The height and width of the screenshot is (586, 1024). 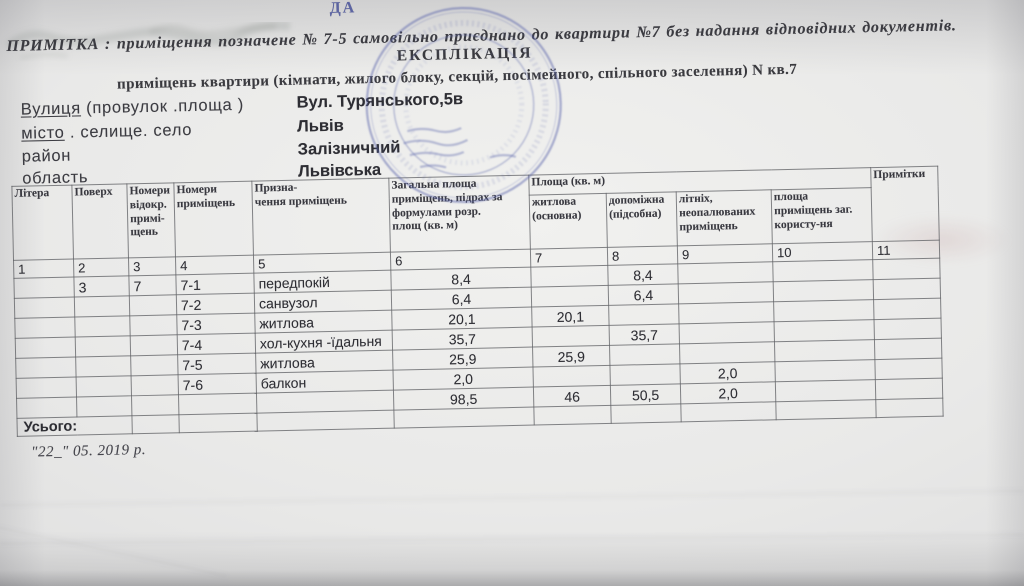 I want to click on city-label: місто . селище. село, so click(x=106, y=132).